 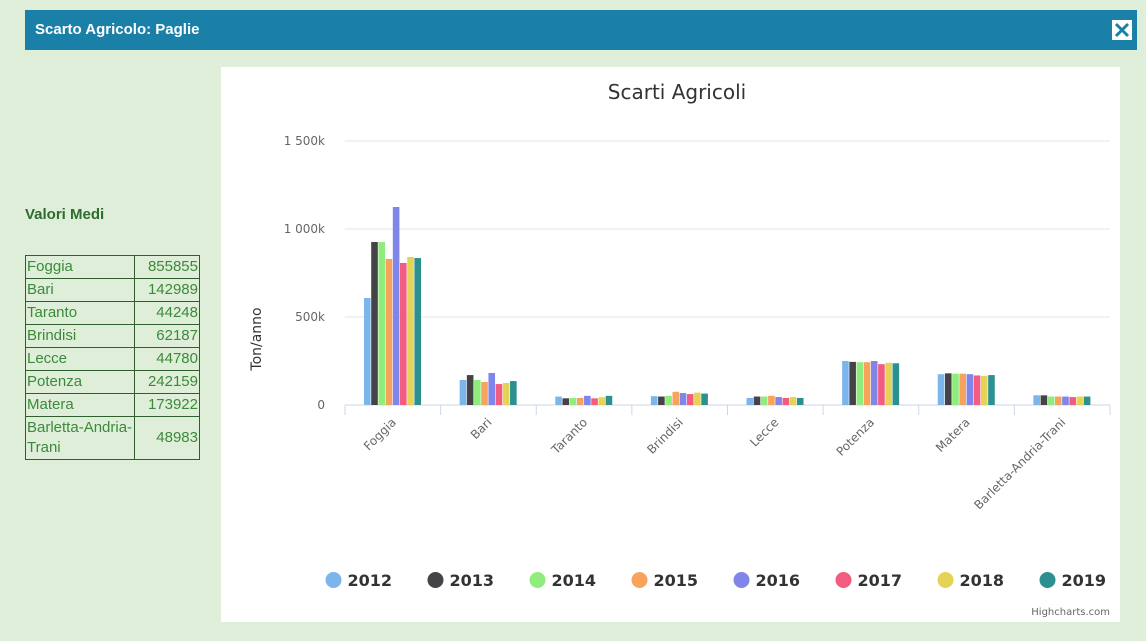 What do you see at coordinates (778, 580) in the screenshot?
I see `legend-label: 2016` at bounding box center [778, 580].